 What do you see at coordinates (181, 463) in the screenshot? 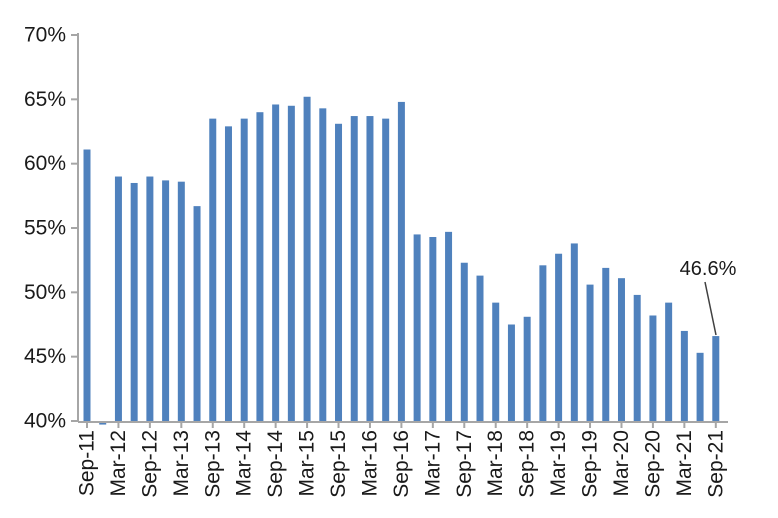
I see `x-tick-label: Mar-13` at bounding box center [181, 463].